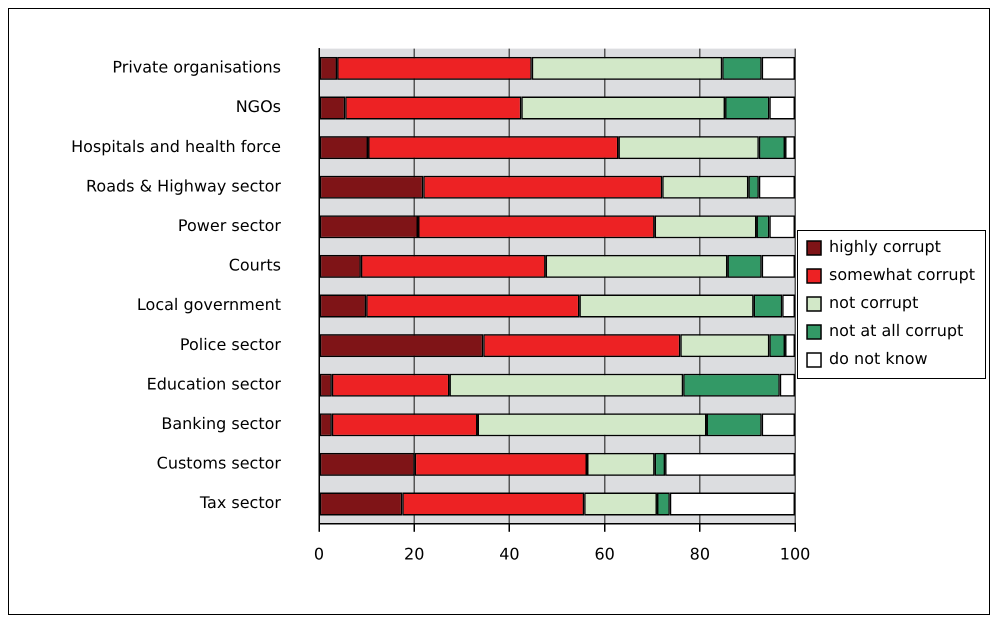 The image size is (1000, 623). Describe the element at coordinates (509, 554) in the screenshot. I see `x-tick-label: 40` at that location.